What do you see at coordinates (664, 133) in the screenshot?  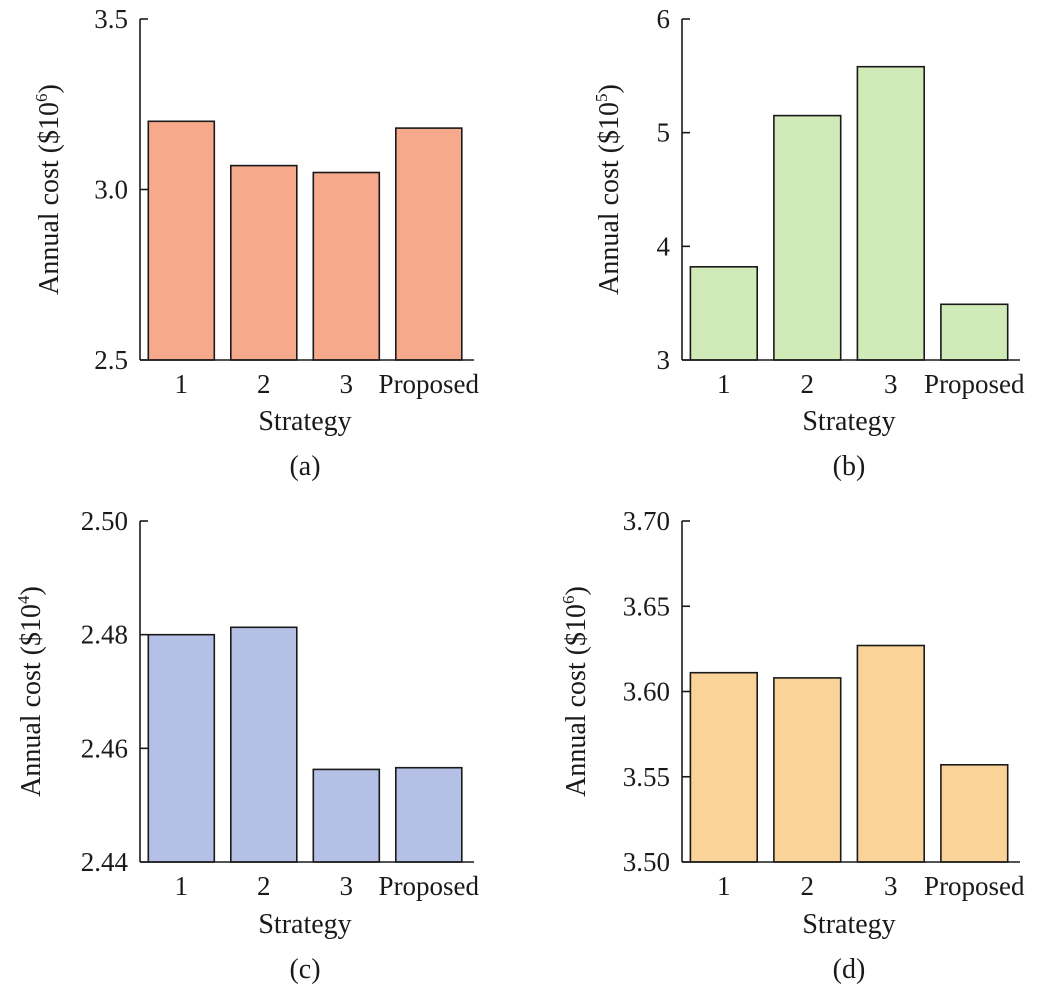 I see `y-tick-label: 5` at bounding box center [664, 133].